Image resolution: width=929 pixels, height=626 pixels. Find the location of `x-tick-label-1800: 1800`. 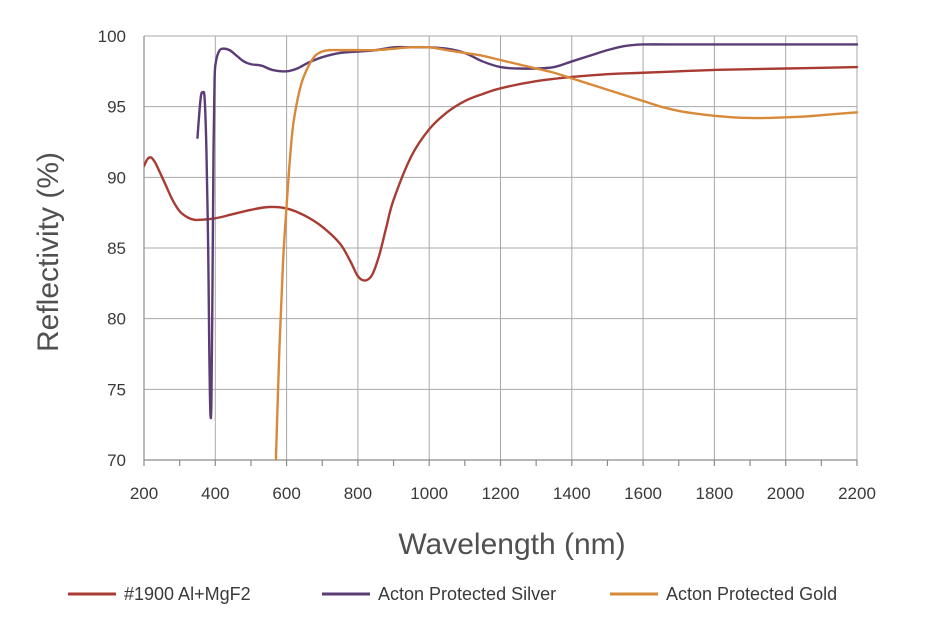

x-tick-label-1800: 1800 is located at coordinates (714, 493).